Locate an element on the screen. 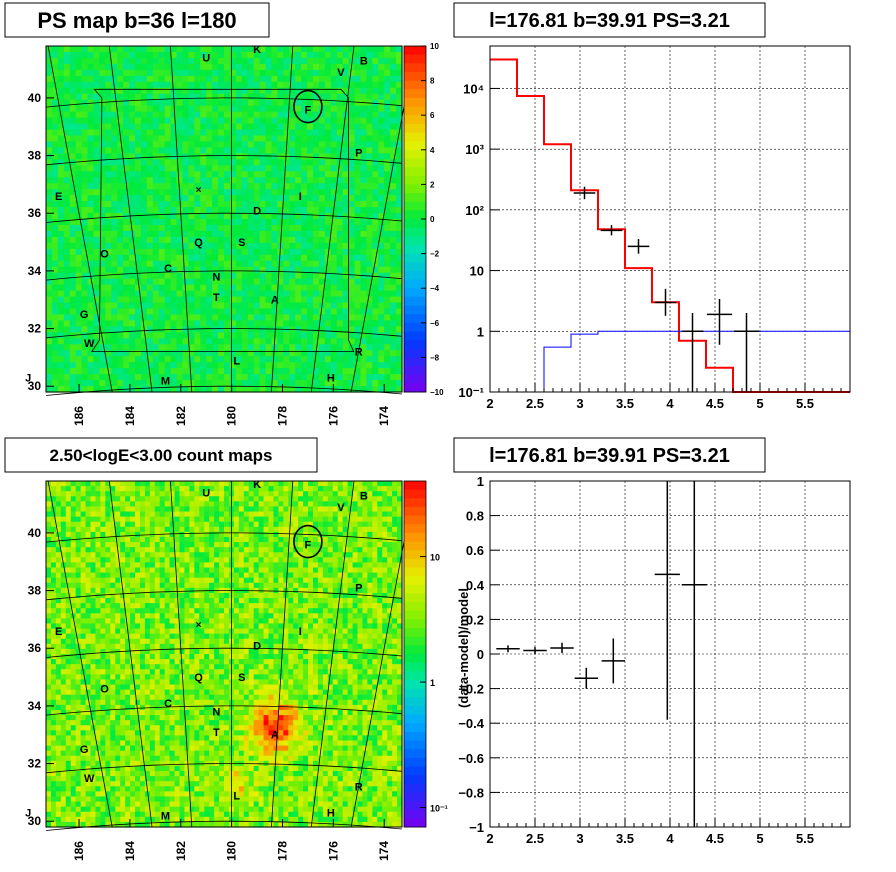 This screenshot has height=872, width=896. y-tick-label: −0.6 is located at coordinates (471, 758).